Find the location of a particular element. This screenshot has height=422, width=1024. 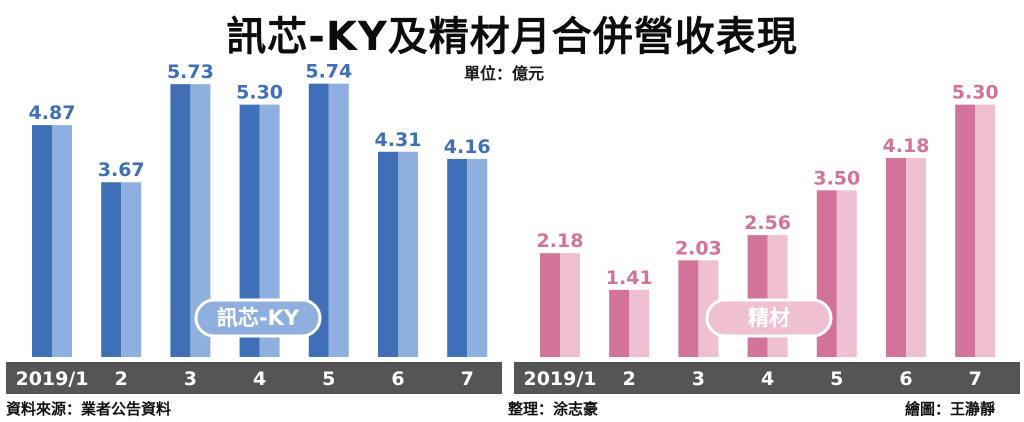

unit-label: 單位：億元 is located at coordinates (504, 73).